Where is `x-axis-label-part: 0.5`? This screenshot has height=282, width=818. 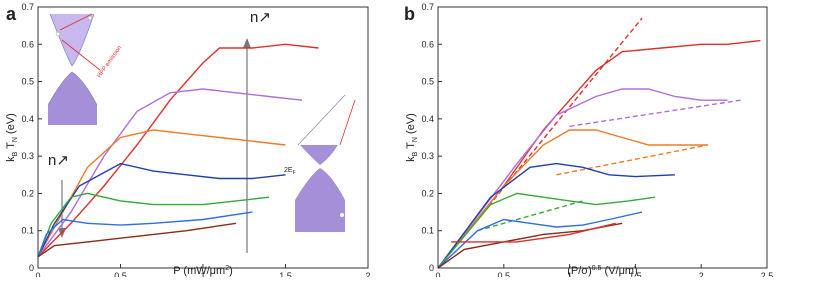 x-axis-label-part: 0.5 is located at coordinates (597, 268).